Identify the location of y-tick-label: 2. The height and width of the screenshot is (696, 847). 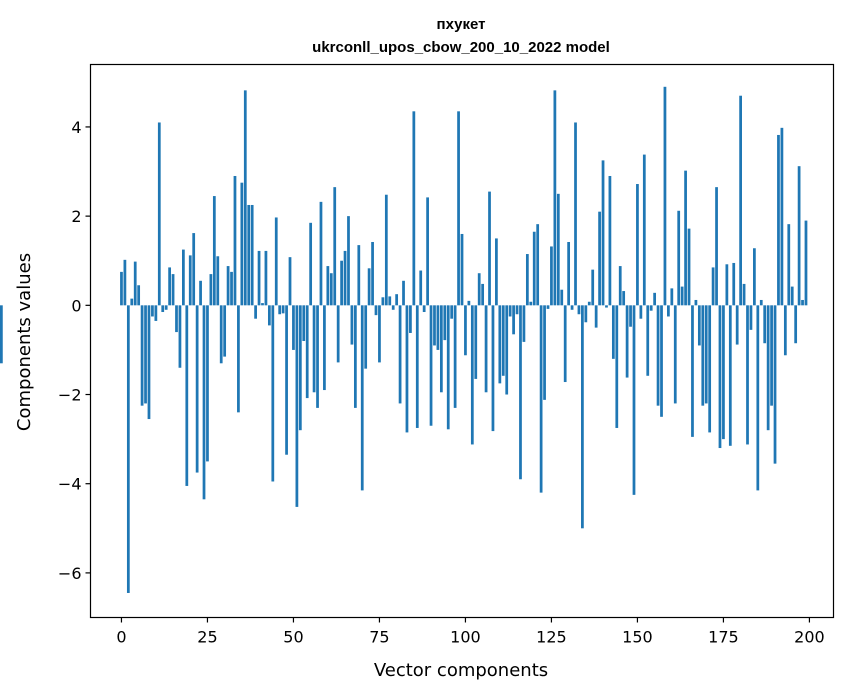
(76, 216).